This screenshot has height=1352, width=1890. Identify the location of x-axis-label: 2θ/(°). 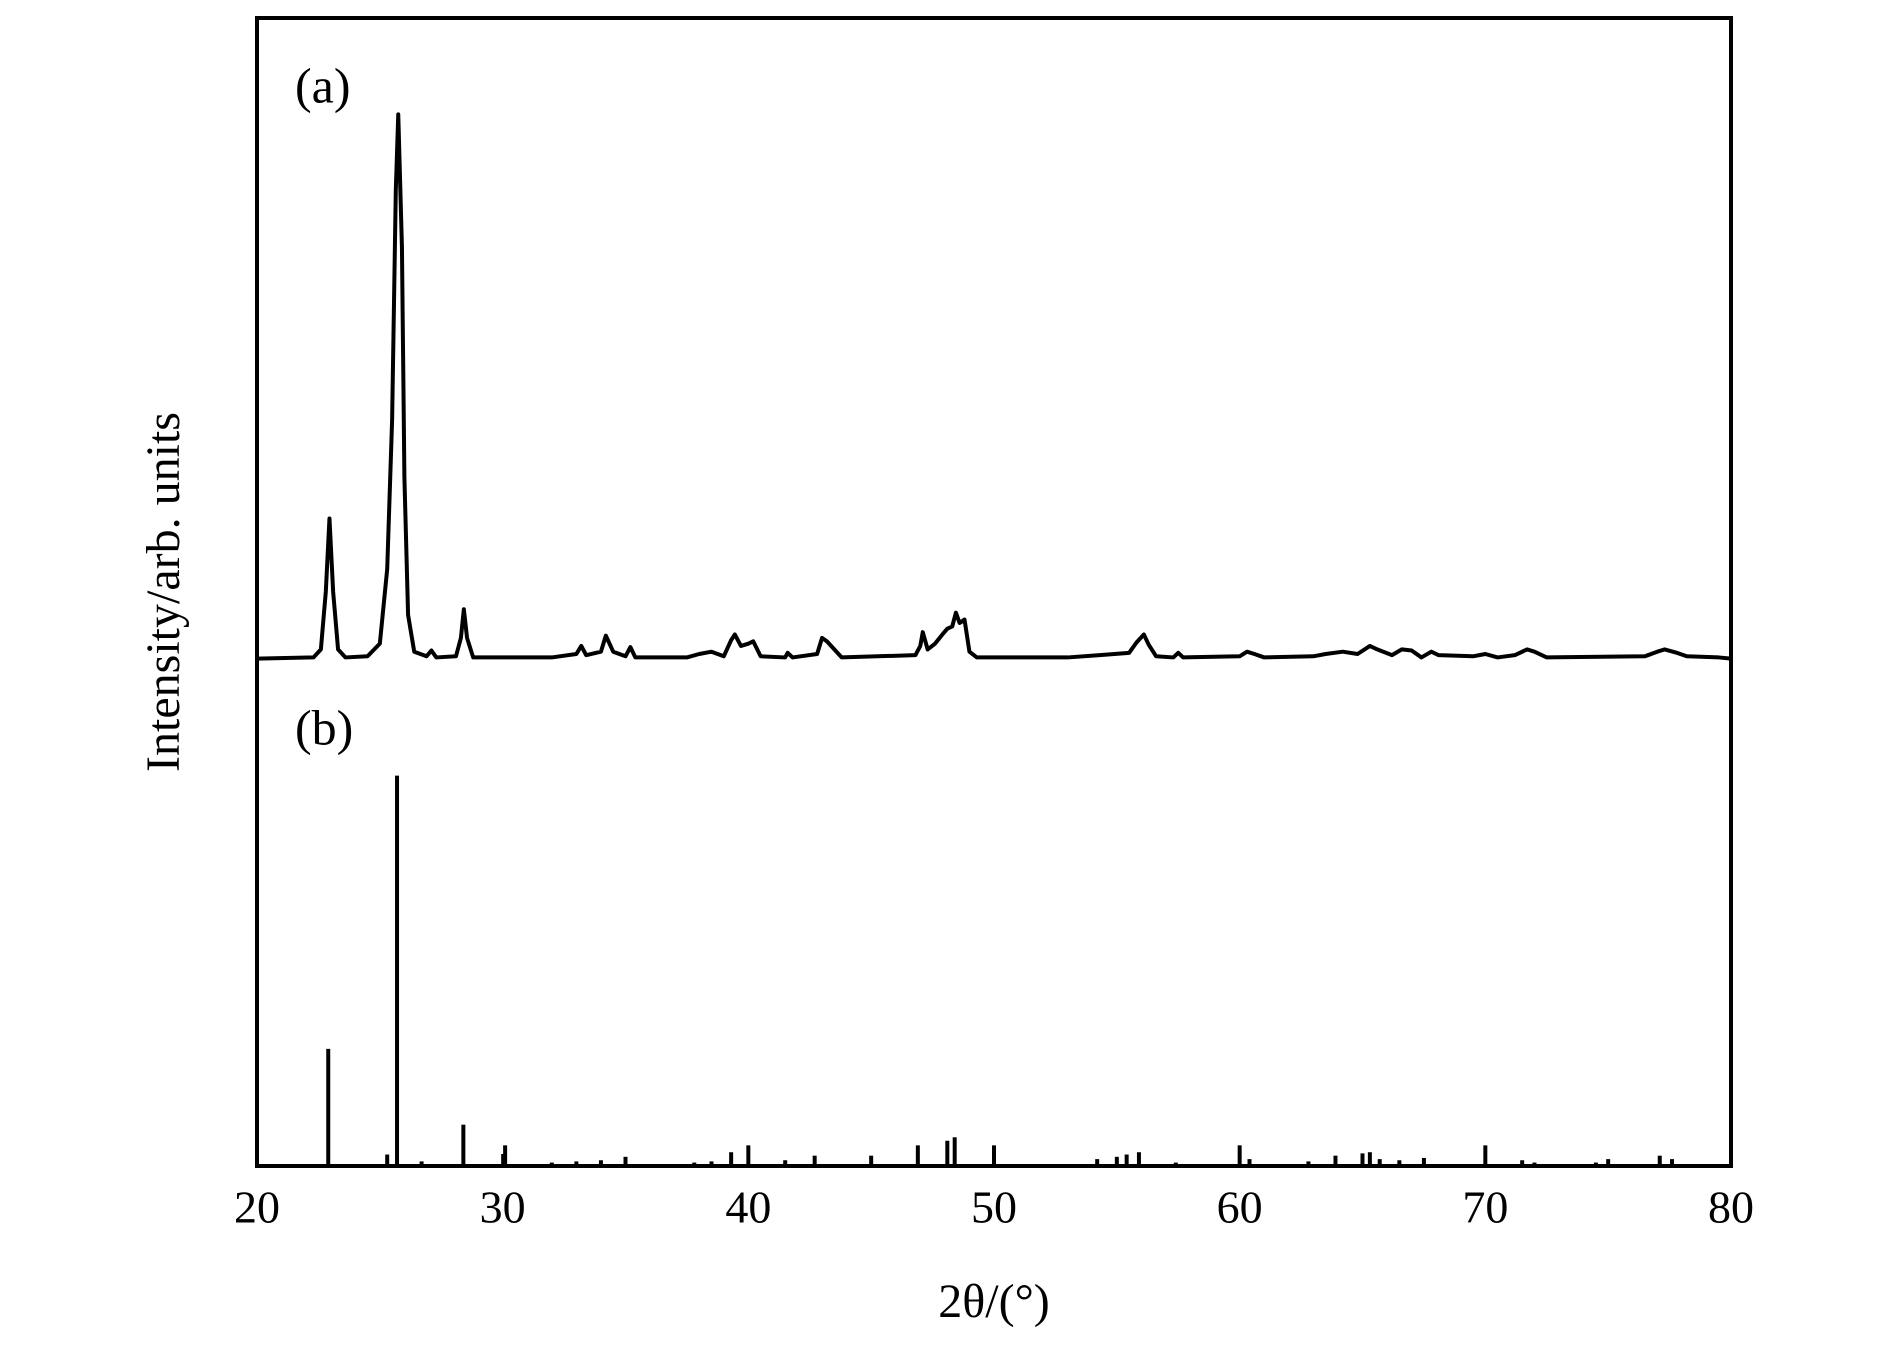
(994, 1301).